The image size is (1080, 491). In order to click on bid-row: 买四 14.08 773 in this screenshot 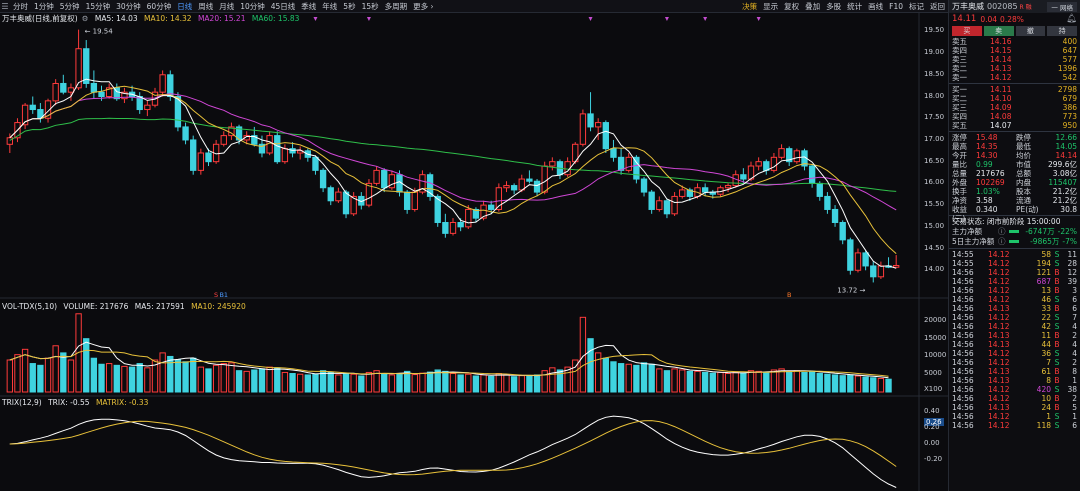, I will do `click(1014, 116)`.